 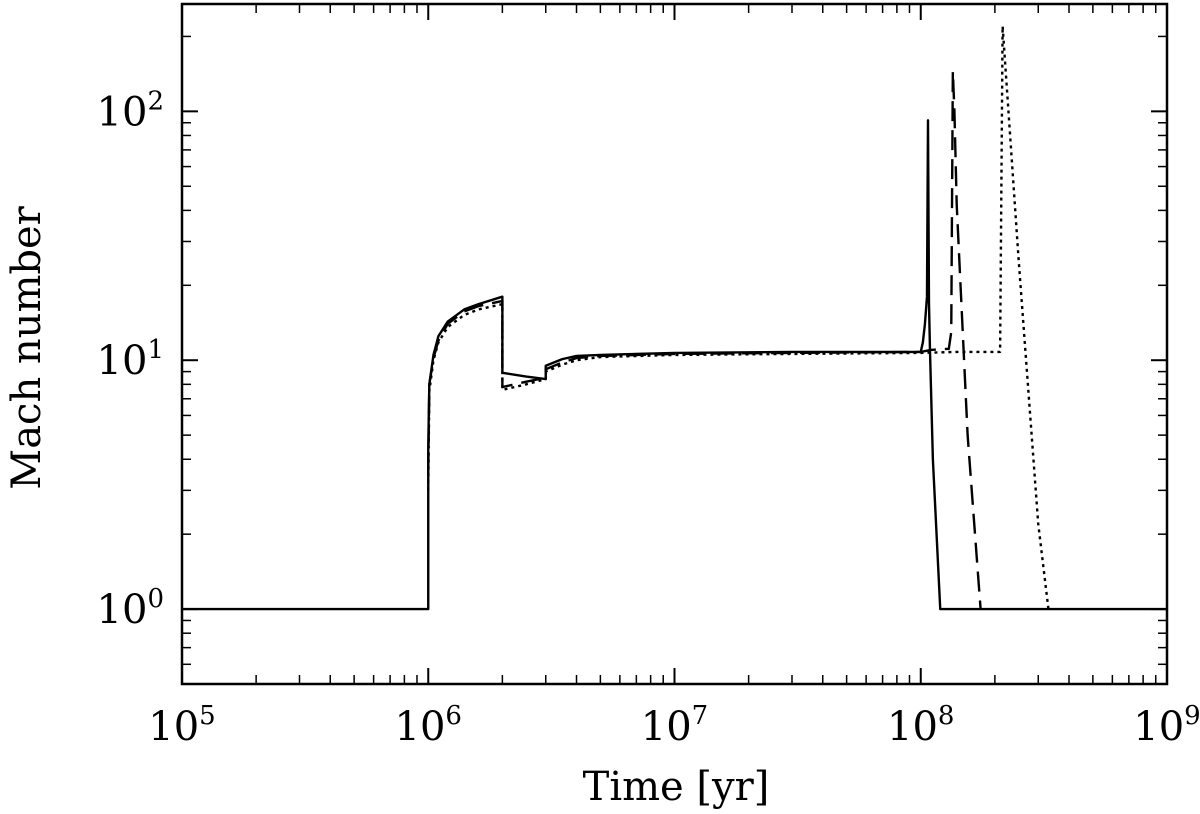 I want to click on x-tick-labels: 10⁵ 10⁶ 10⁷ 10⁸ 10⁹, so click(x=674, y=725).